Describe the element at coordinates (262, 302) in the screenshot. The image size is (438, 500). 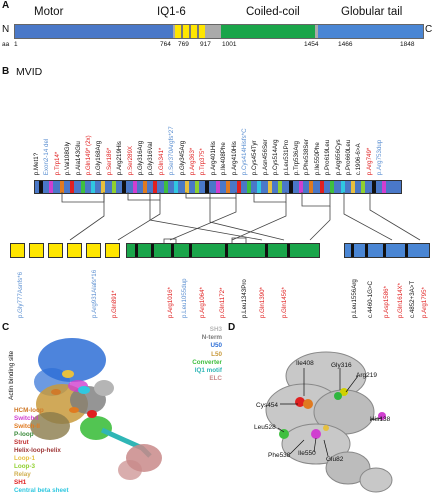
I see `bottom-variant-label: p.Gln1390*` at that location.